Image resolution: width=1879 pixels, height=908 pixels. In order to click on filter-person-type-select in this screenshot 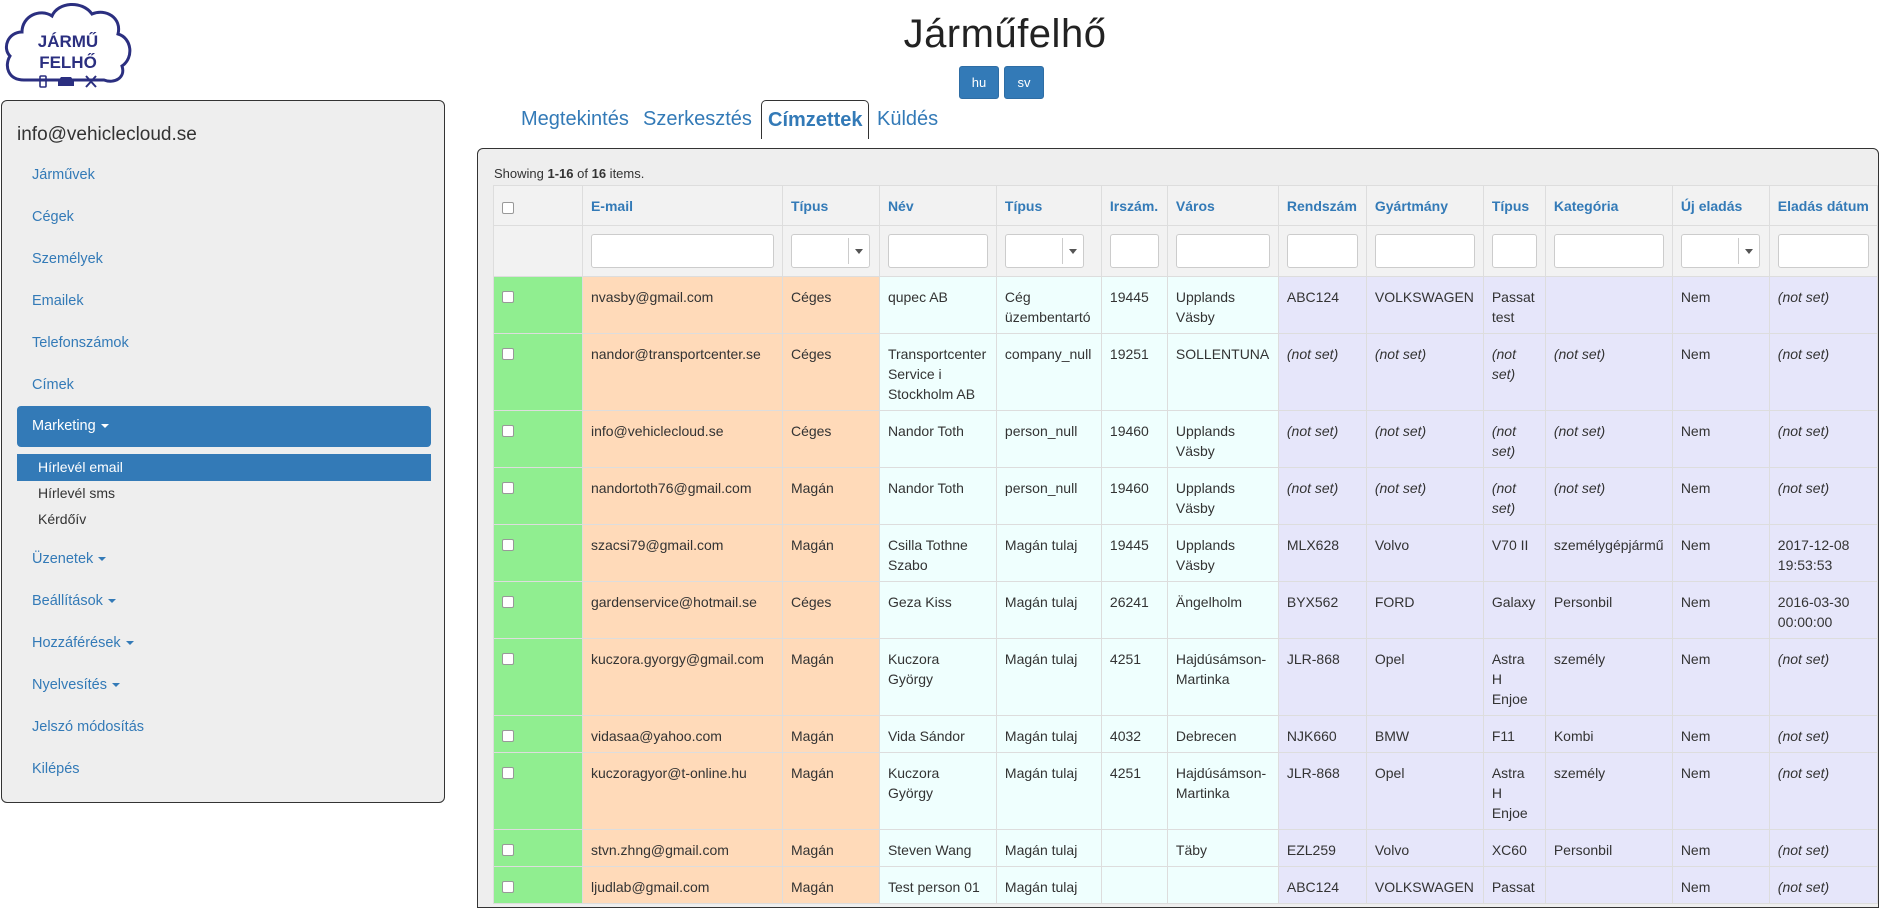, I will do `click(1044, 251)`.